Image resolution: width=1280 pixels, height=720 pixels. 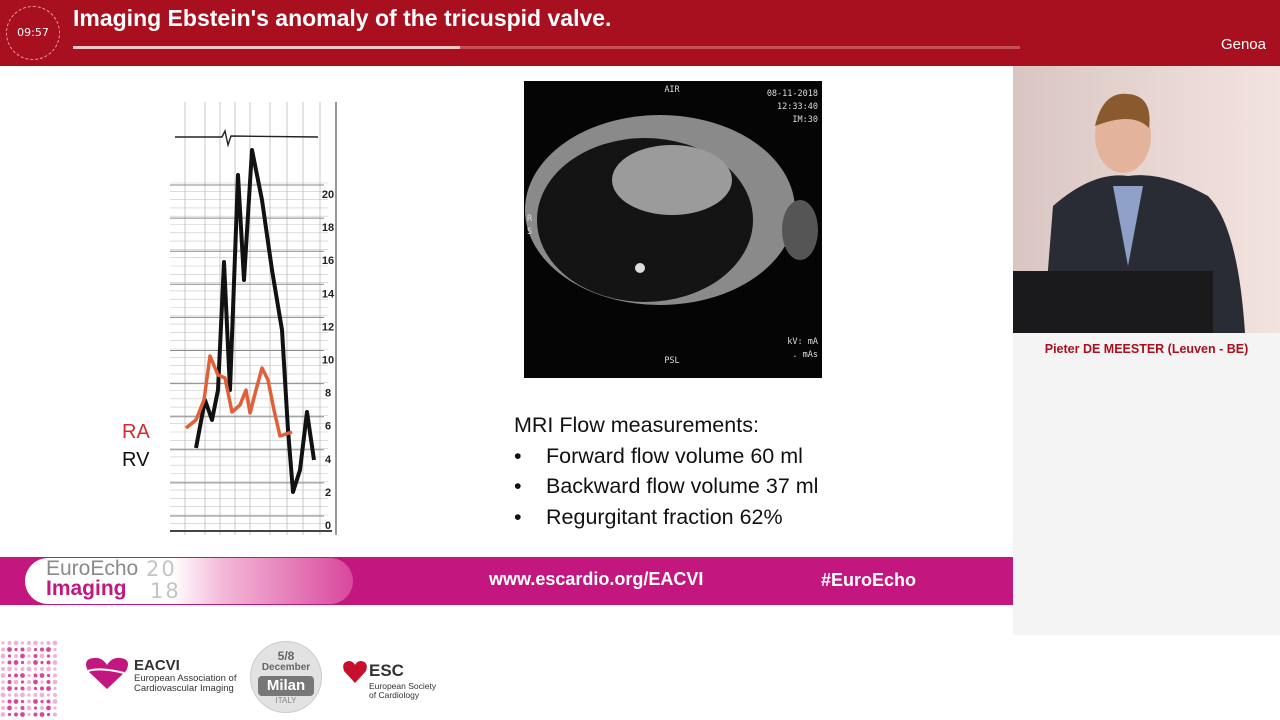 I want to click on scale-label: 16, so click(x=328, y=261).